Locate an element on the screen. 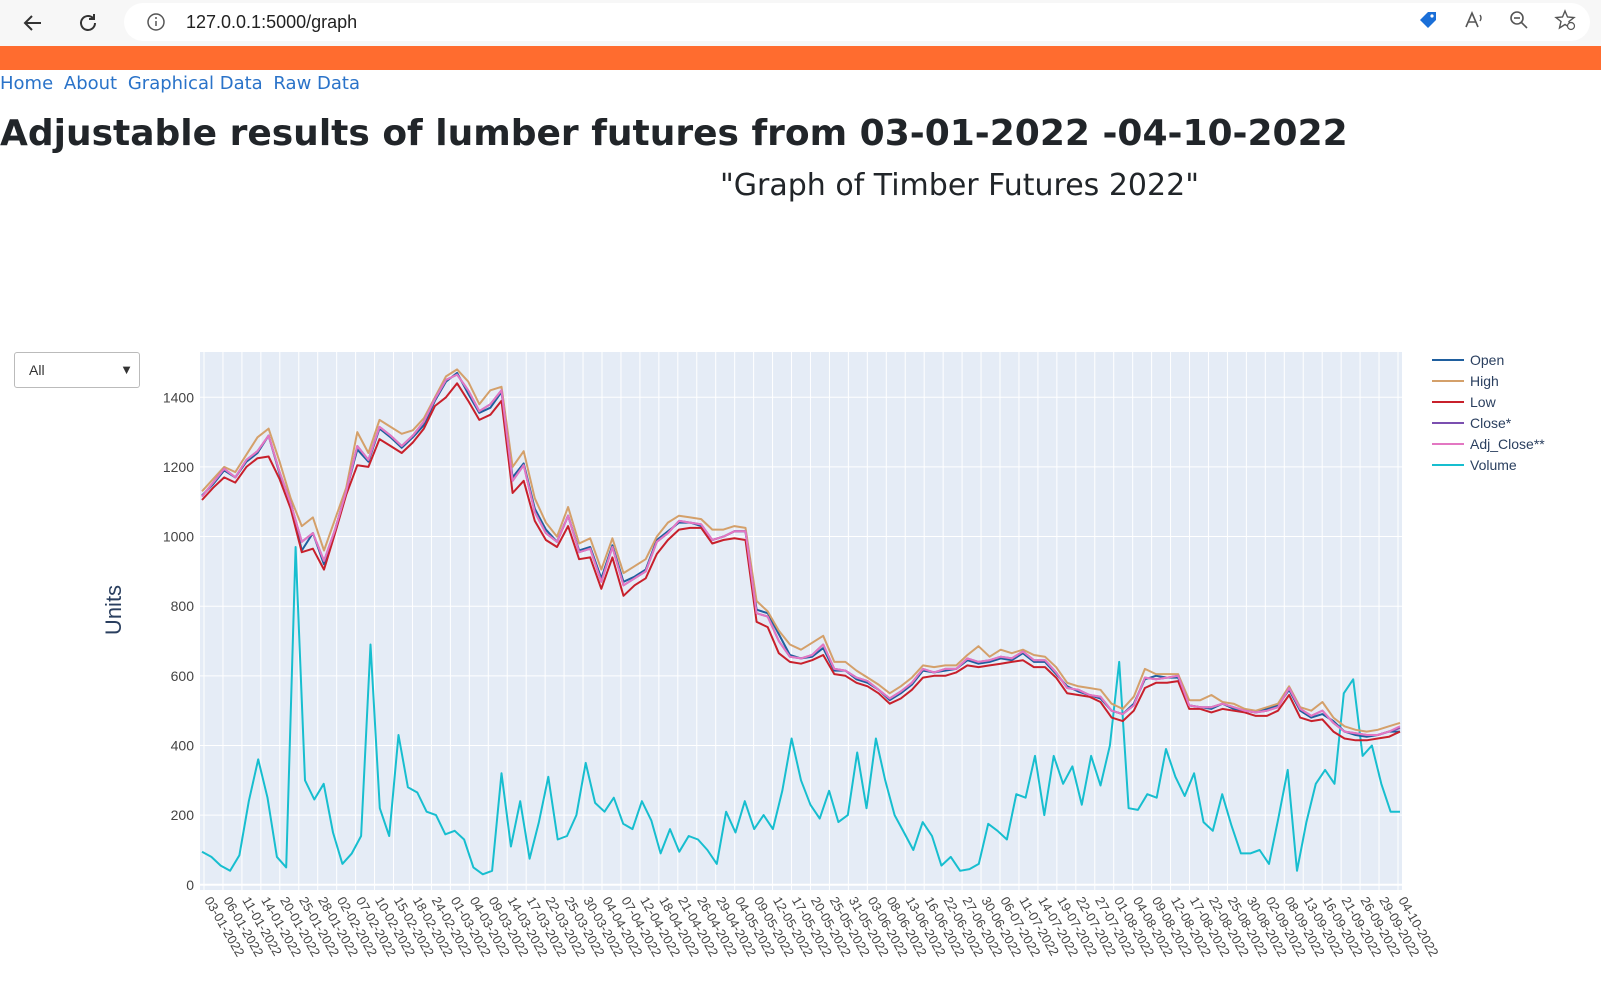  zoom-out-icon is located at coordinates (1519, 20).